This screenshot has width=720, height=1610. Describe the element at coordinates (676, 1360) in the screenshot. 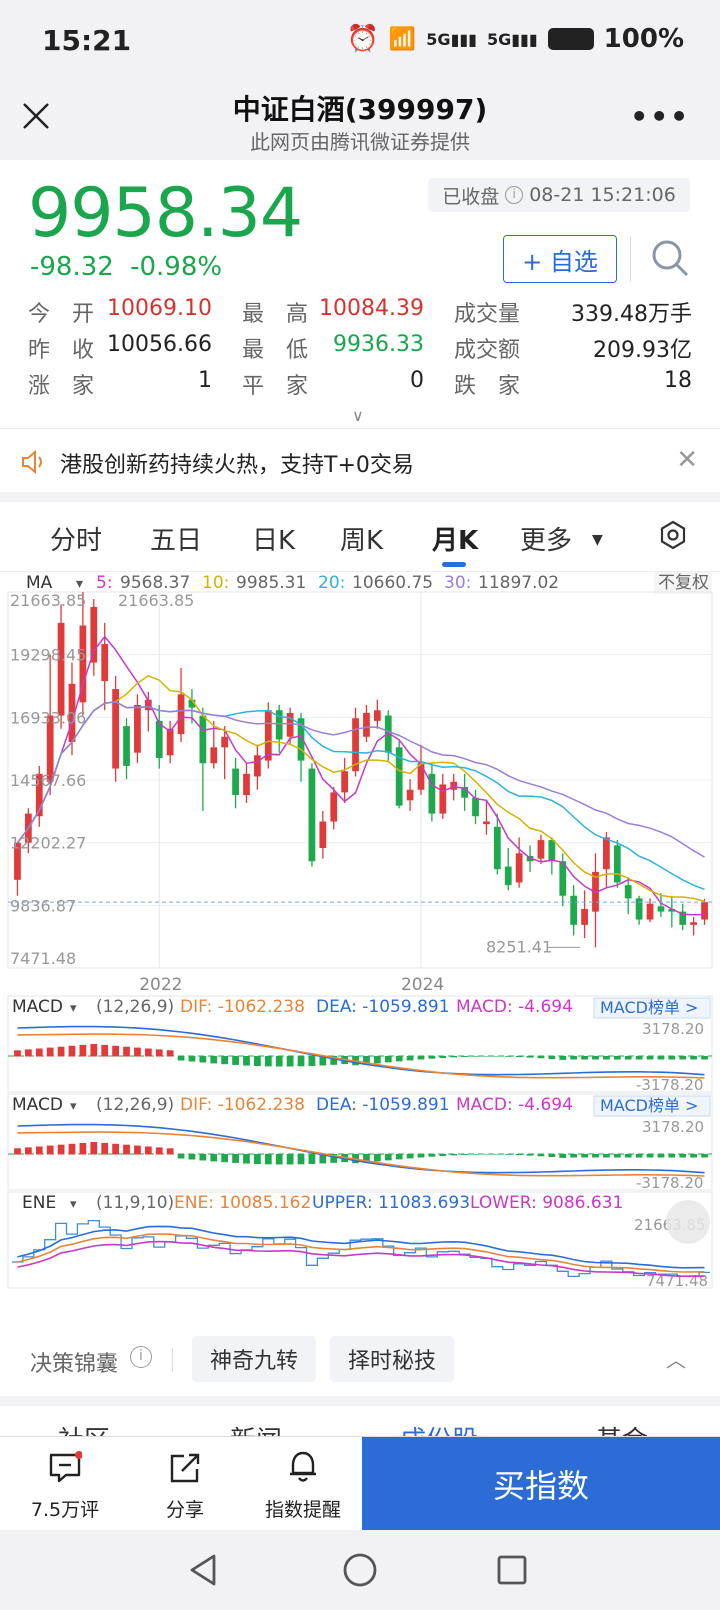

I see `chevron-up-icon: ︿` at that location.